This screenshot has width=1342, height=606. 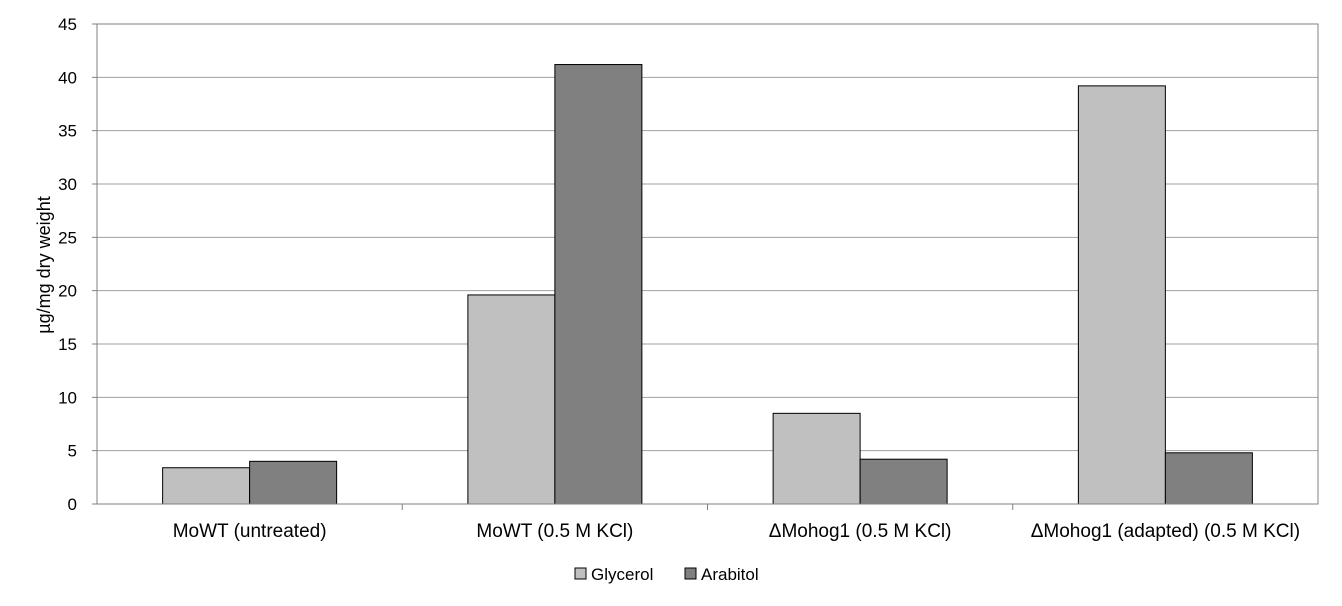 I want to click on legend-label-arabitol: Arabitol, so click(x=730, y=574).